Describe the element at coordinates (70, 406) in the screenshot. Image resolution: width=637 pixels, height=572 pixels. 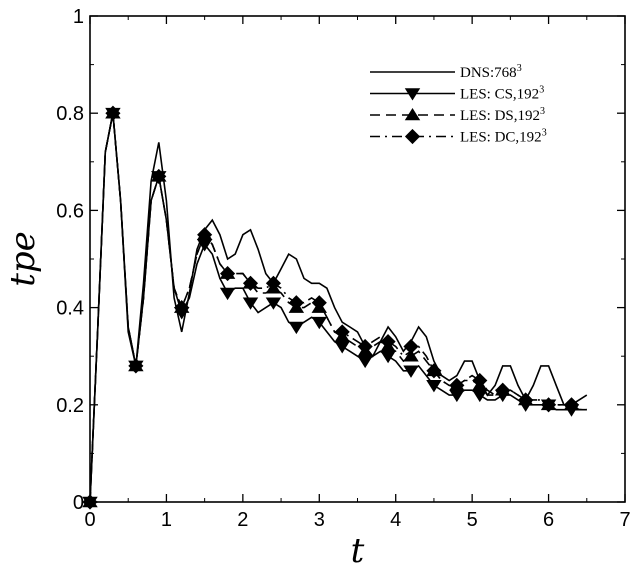
I see `y-tick-label: 0.2` at that location.